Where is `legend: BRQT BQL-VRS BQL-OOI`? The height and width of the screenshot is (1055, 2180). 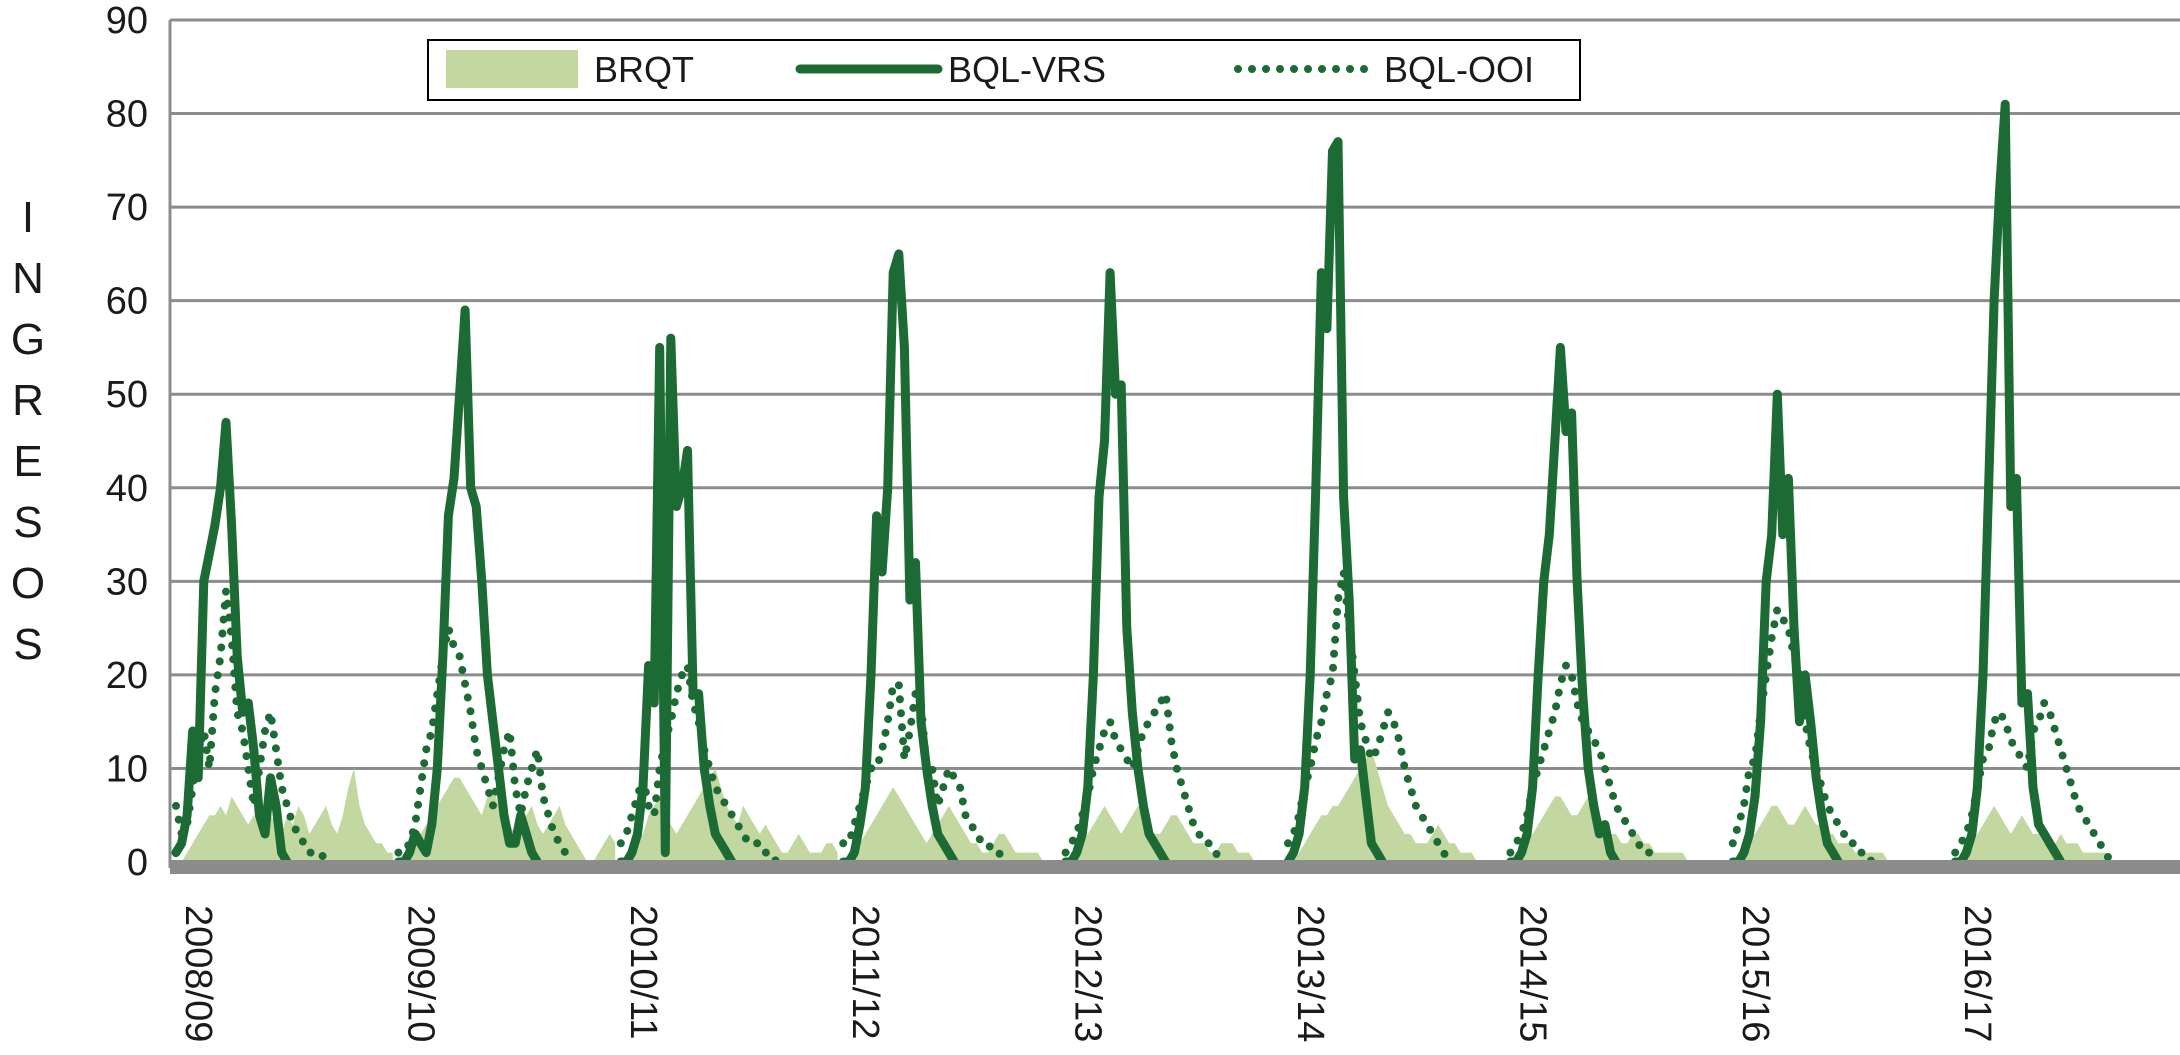 legend: BRQT BQL-VRS BQL-OOI is located at coordinates (1004, 70).